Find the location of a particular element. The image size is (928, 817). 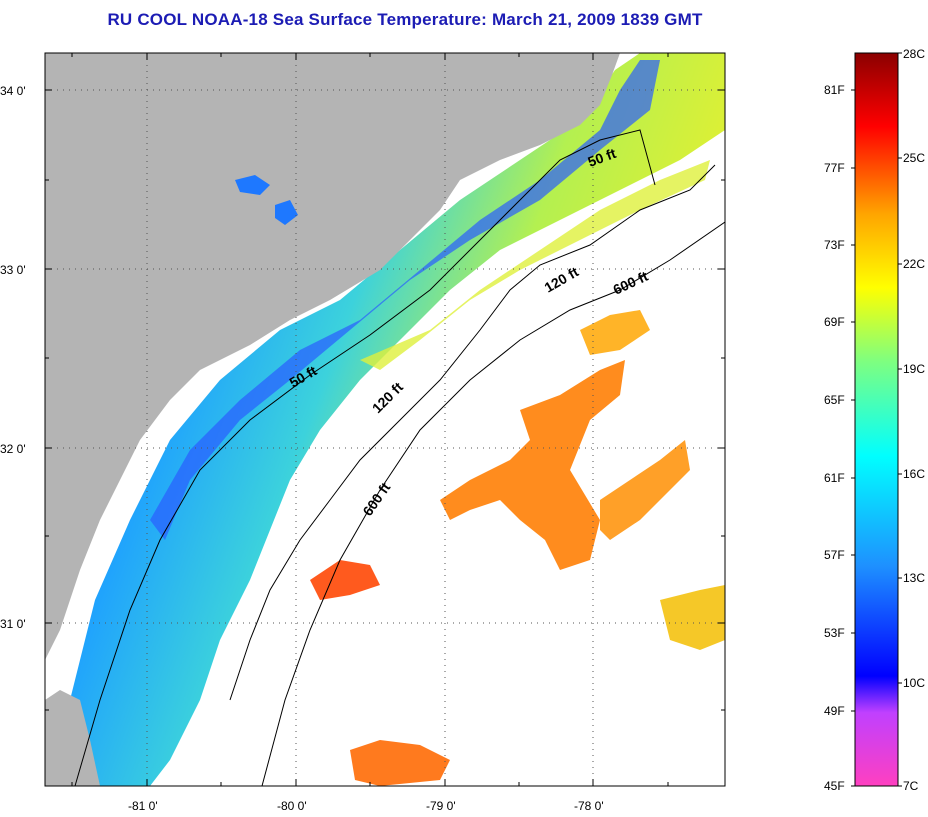

colorbar-gradient is located at coordinates (876, 419).